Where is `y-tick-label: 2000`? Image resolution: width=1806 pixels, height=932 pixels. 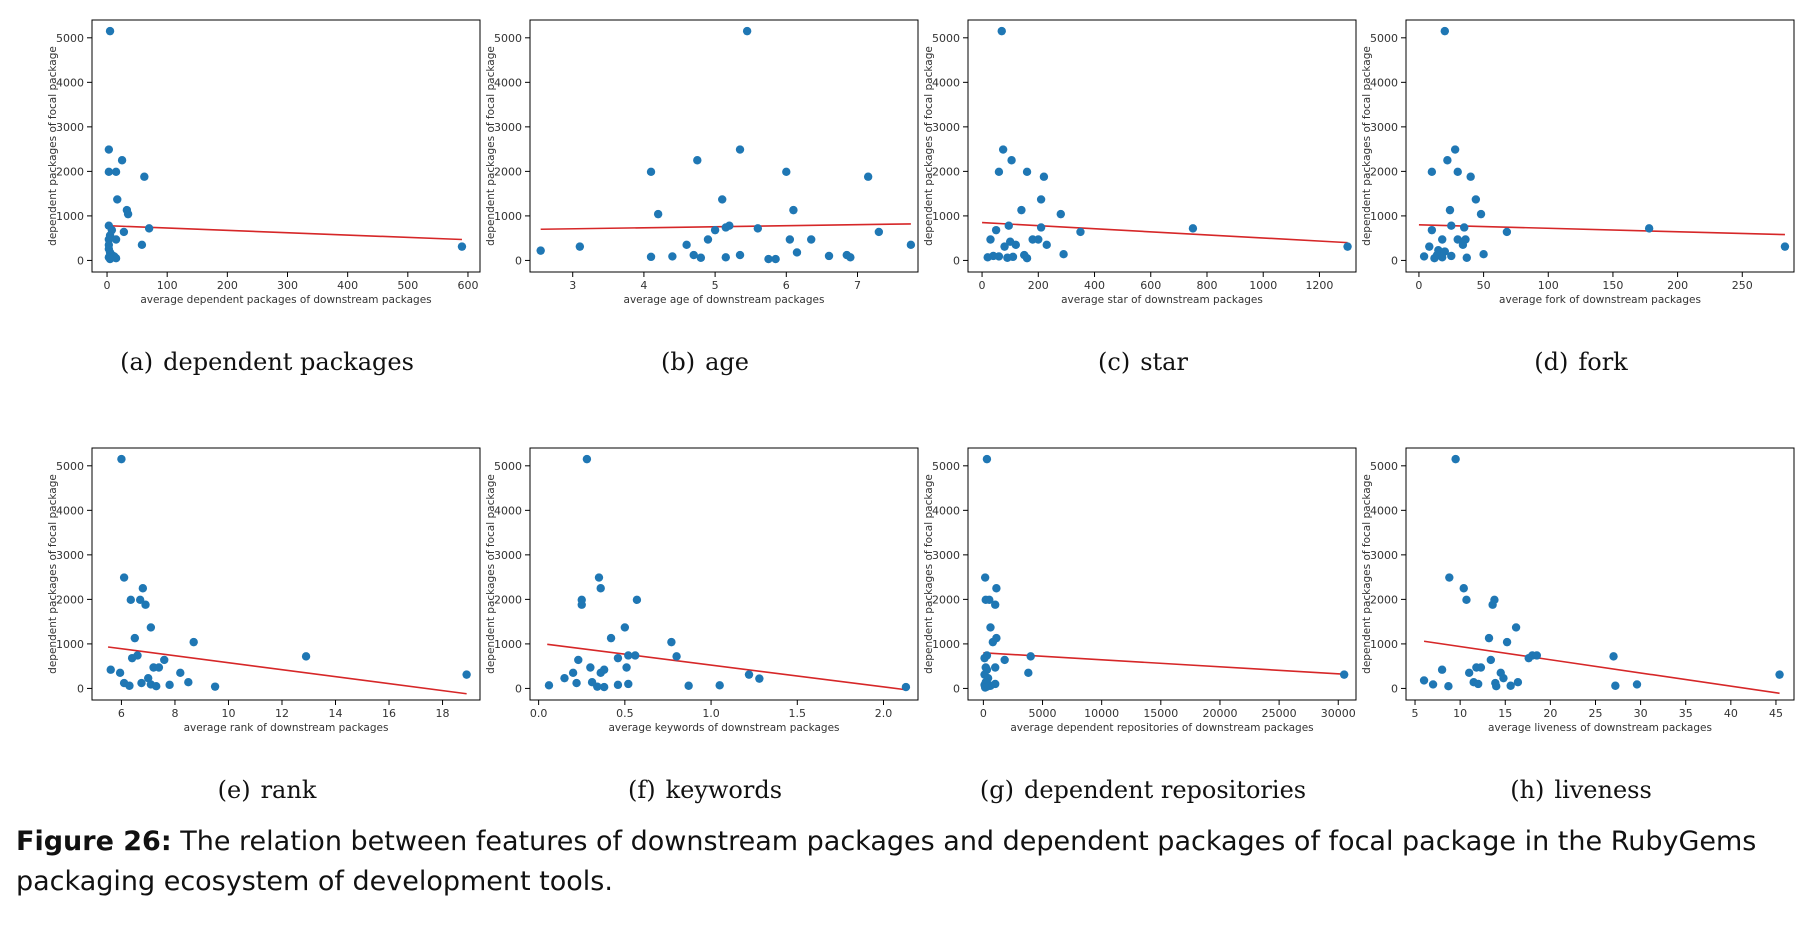
y-tick-label: 2000 is located at coordinates (508, 171).